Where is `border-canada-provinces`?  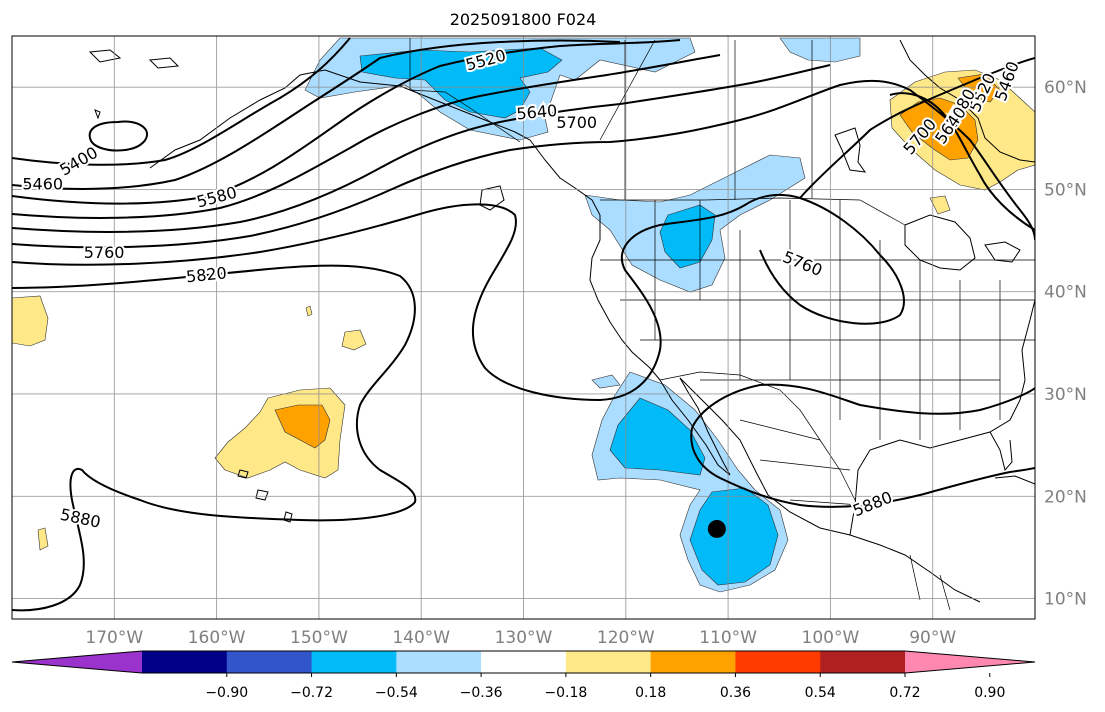
border-canada-provinces is located at coordinates (706, 119).